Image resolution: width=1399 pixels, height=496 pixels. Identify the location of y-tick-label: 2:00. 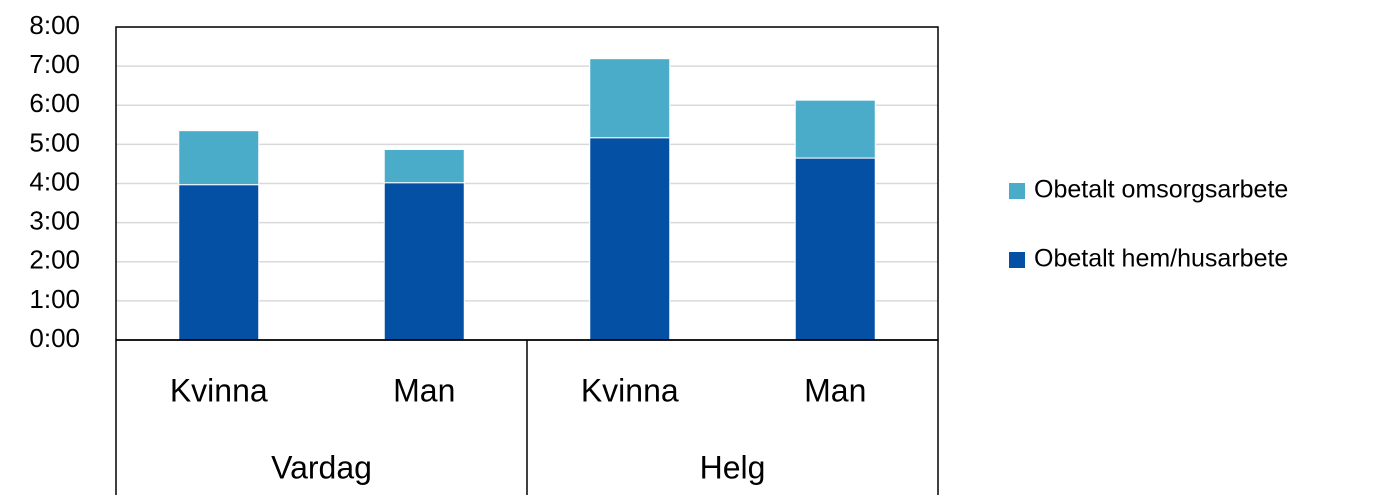
(54, 260).